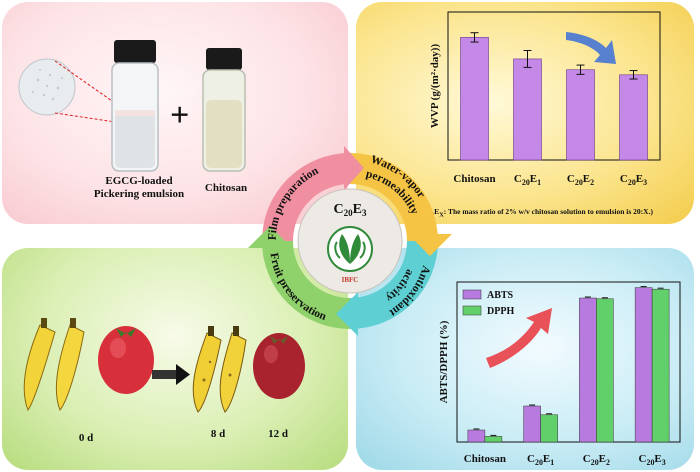  Describe the element at coordinates (472, 294) in the screenshot. I see `legend-swatch-abts` at that location.